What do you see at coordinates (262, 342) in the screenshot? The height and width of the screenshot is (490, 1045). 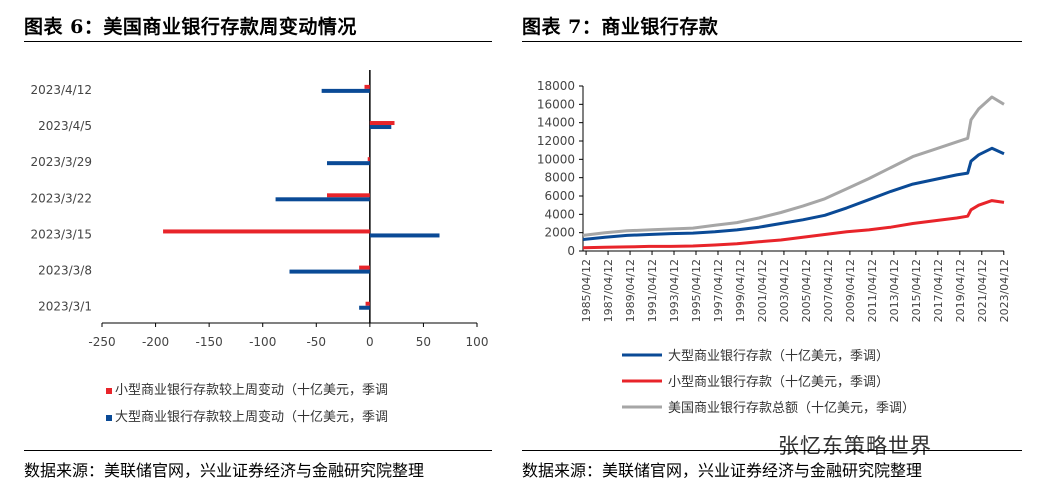 I see `left-x-tick-label: -100` at bounding box center [262, 342].